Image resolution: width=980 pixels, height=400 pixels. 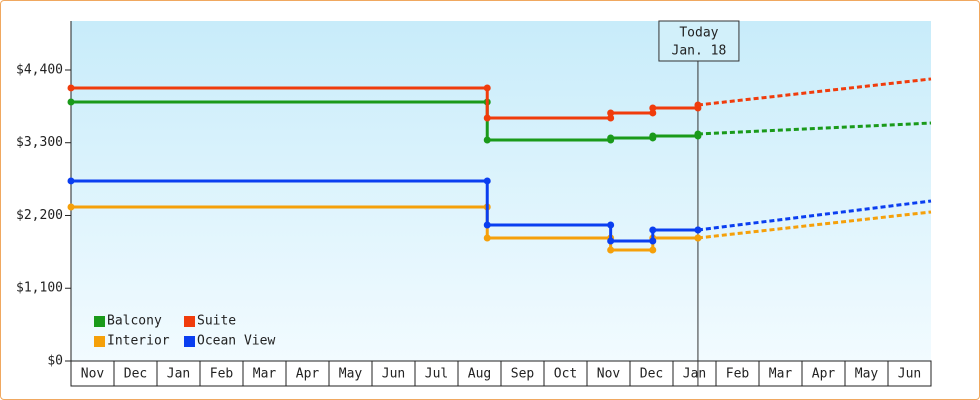 What do you see at coordinates (216, 321) in the screenshot?
I see `legend-label: Suite` at bounding box center [216, 321].